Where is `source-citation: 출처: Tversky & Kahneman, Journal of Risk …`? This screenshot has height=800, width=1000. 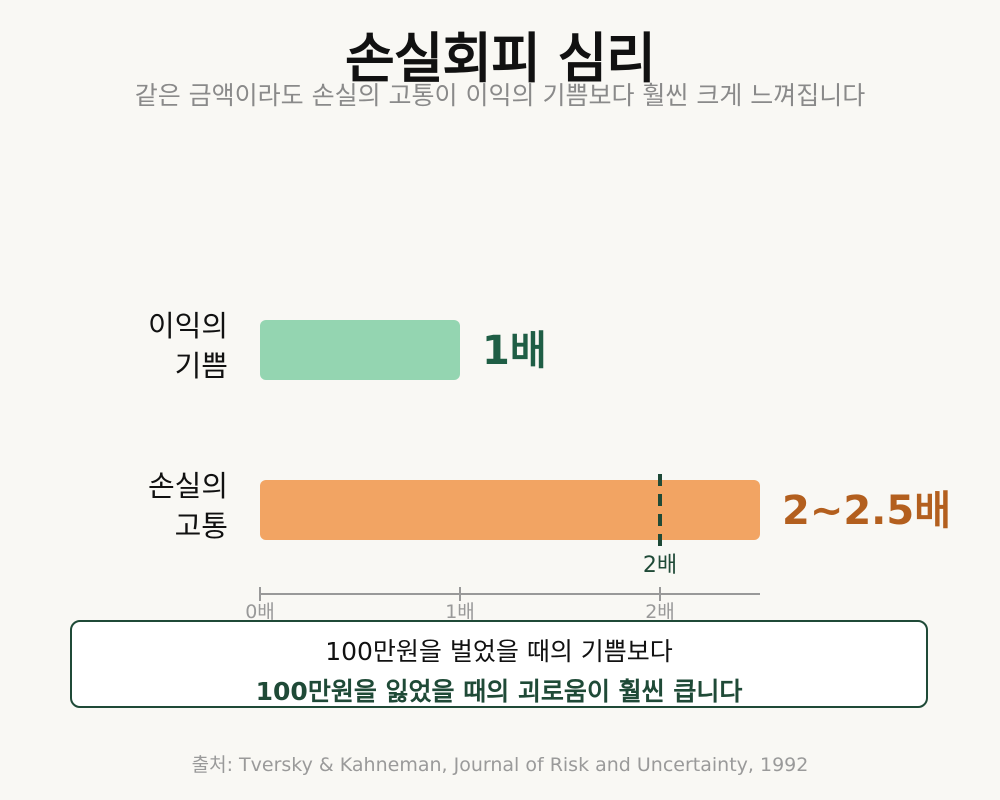
source-citation: 출처: Tversky & Kahneman, Journal of Risk … is located at coordinates (500, 765).